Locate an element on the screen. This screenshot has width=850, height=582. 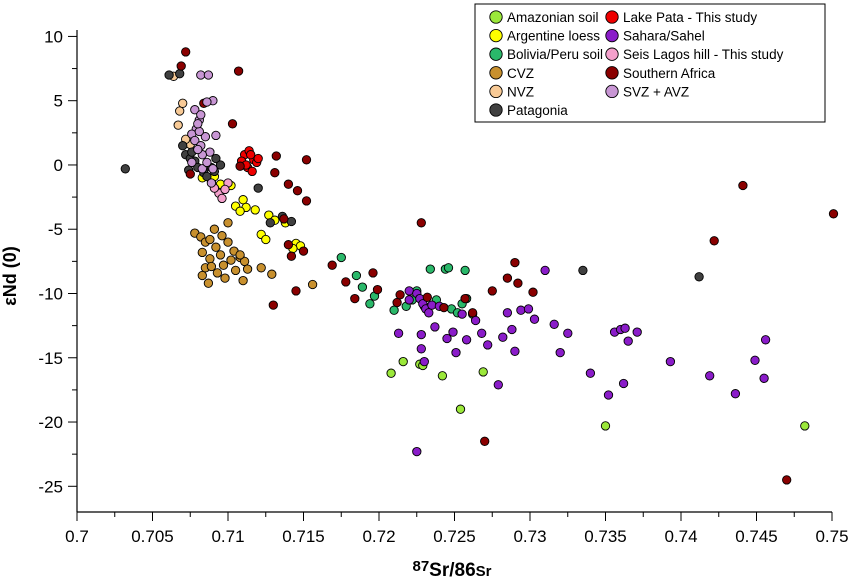
x-tick-label: 0.75 is located at coordinates (831, 536).